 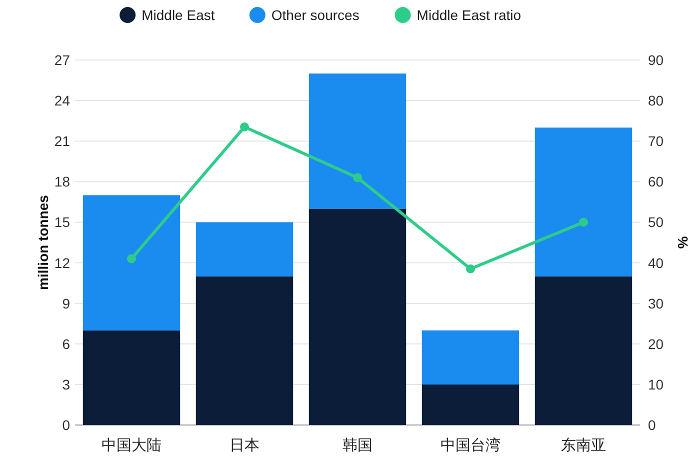 I want to click on y2-tick-label: 70, so click(x=656, y=141).